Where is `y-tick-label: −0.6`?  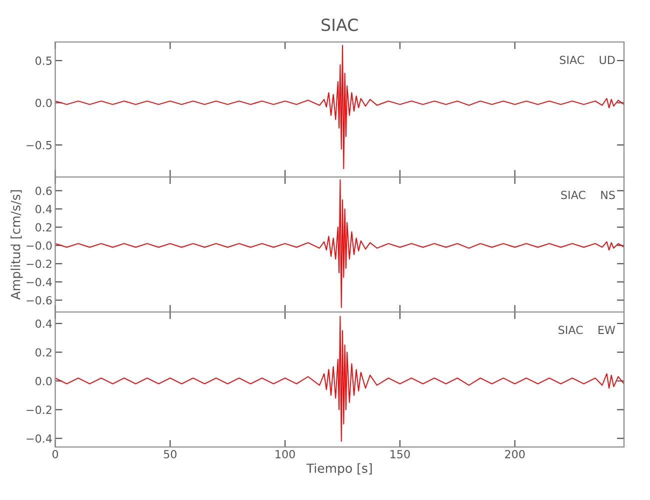 y-tick-label: −0.6 is located at coordinates (39, 300).